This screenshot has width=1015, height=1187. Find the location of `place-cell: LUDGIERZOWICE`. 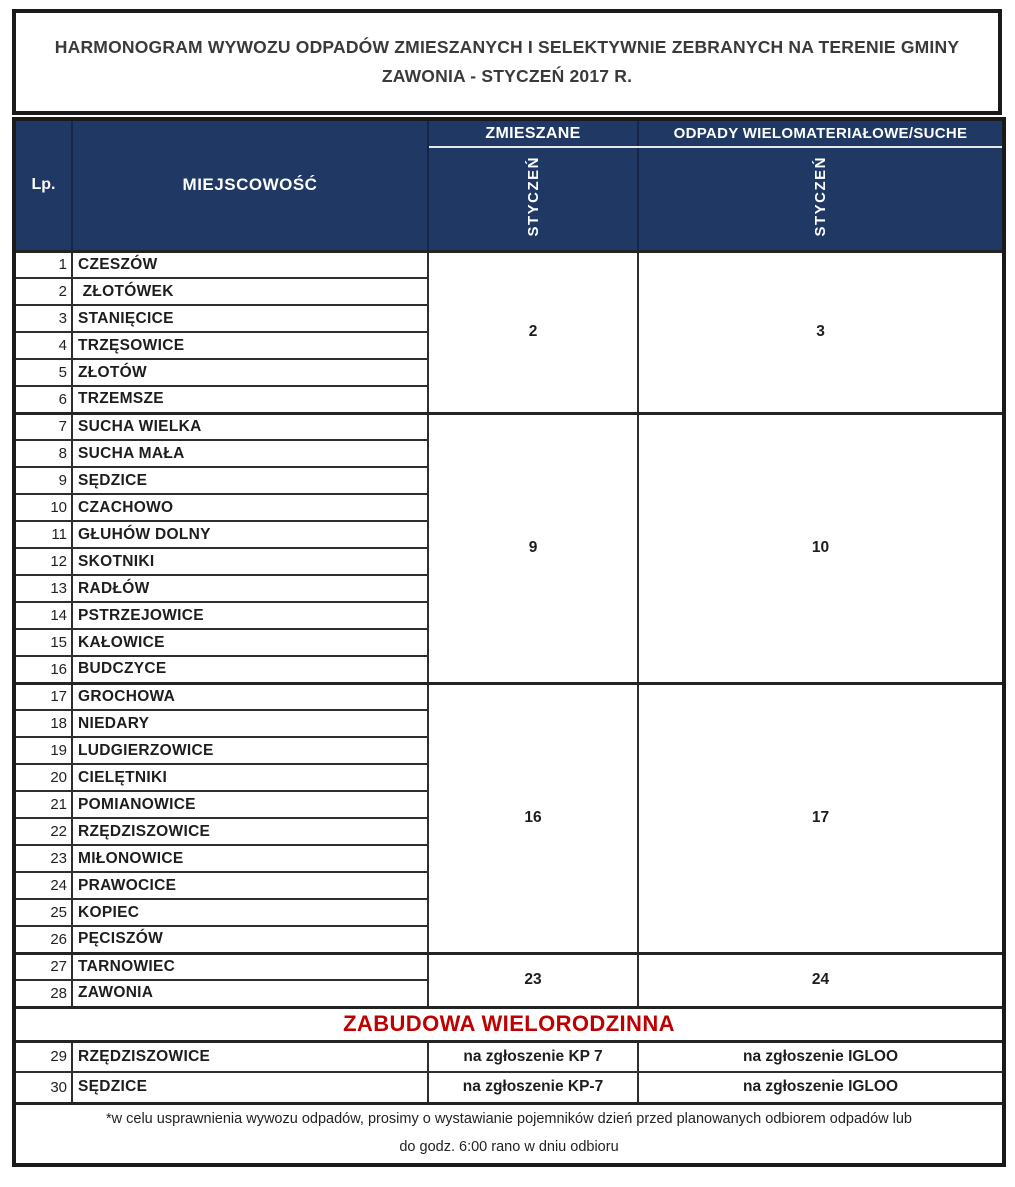

place-cell: LUDGIERZOWICE is located at coordinates (250, 750).